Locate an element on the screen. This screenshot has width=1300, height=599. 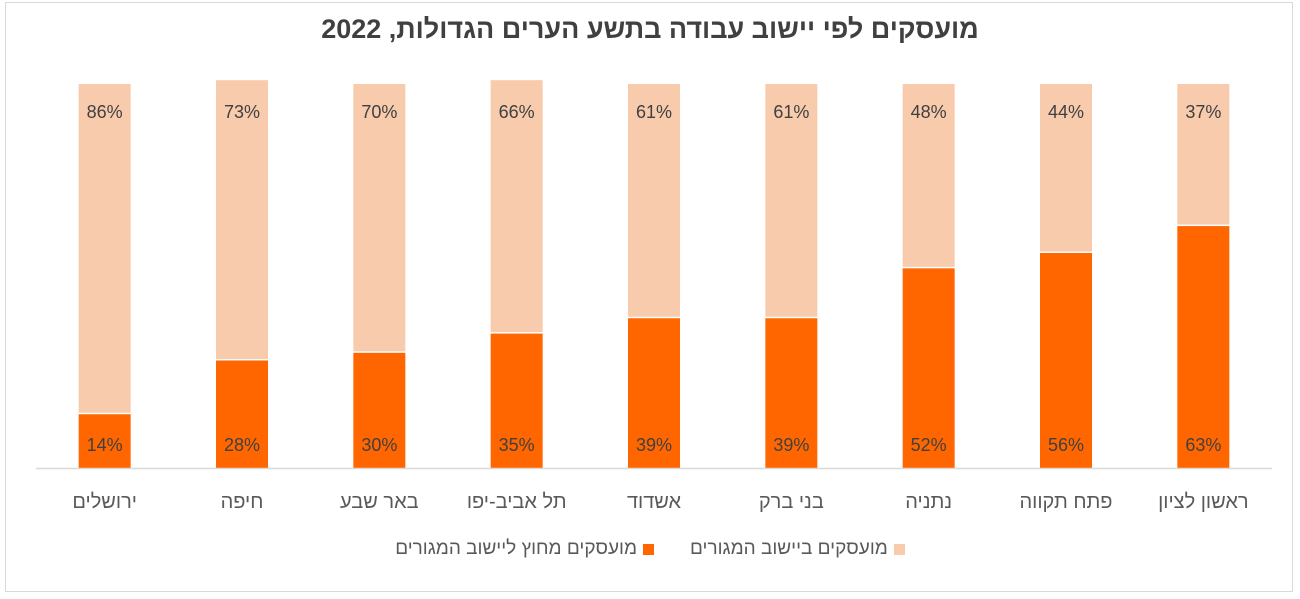
legend-swatch-outside is located at coordinates (649, 549).